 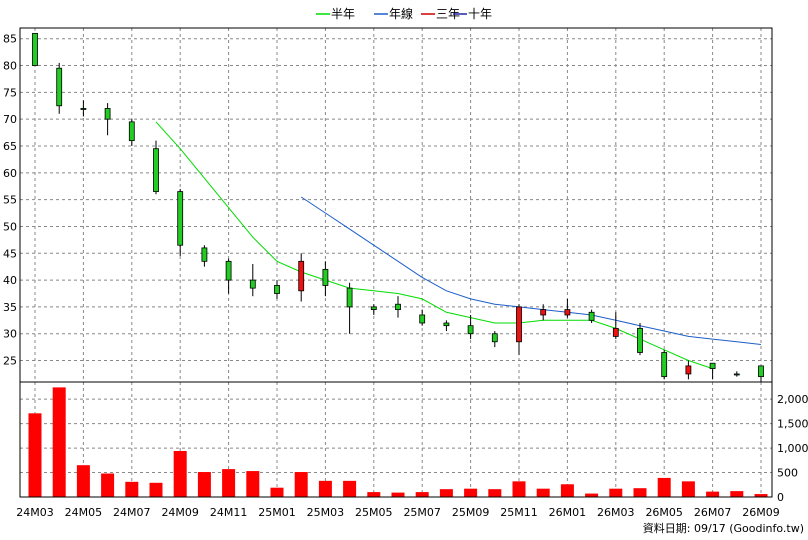 I want to click on x-tick-label-13: 26M05, so click(x=664, y=512).